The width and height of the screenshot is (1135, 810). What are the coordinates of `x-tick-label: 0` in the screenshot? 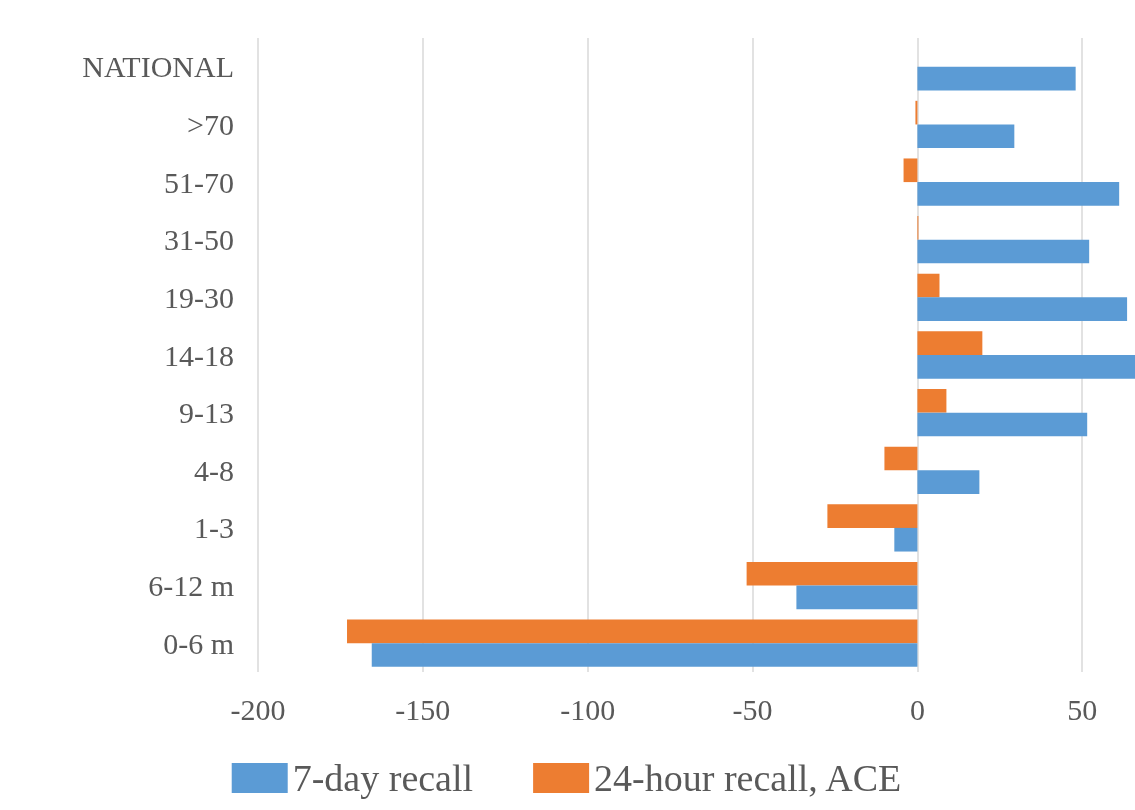 It's located at (917, 709).